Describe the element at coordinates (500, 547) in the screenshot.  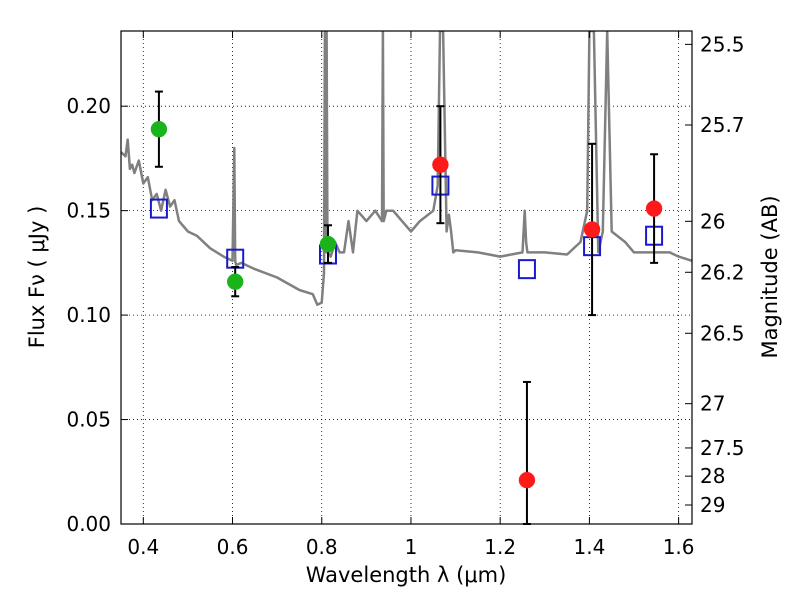
I see `x-tick-label: 1.2` at that location.